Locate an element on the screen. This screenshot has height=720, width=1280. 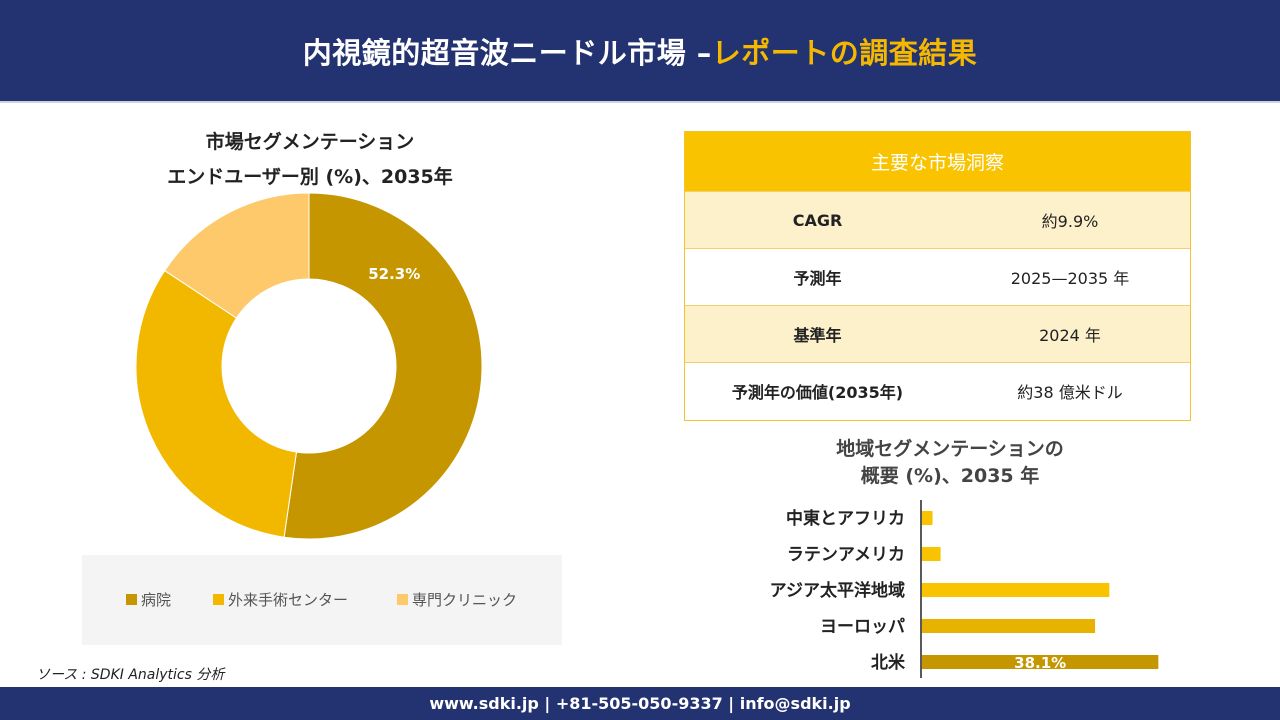
legend-label-ambulatory: 外来手術センター is located at coordinates (288, 600).